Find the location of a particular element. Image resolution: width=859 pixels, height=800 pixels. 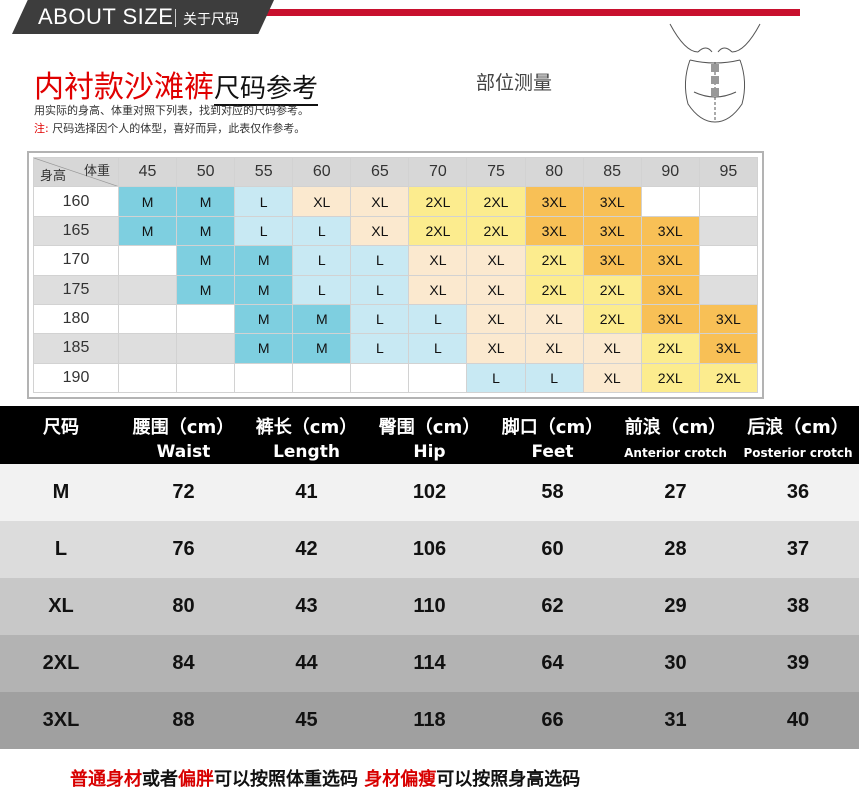

header-cn-label: 脚口（cm） is located at coordinates (552, 427).